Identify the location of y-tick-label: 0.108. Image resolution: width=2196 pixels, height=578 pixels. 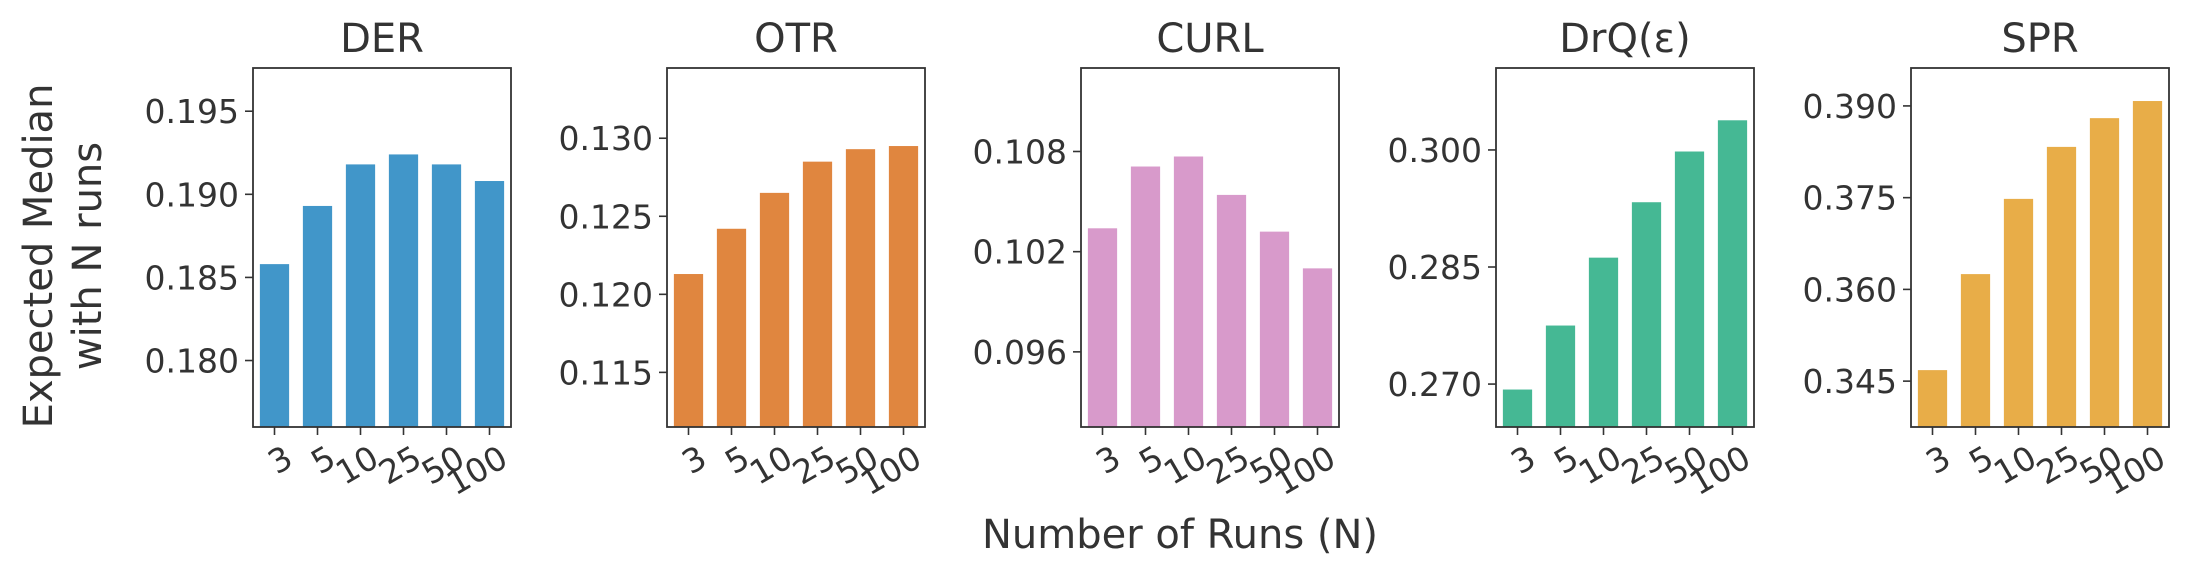
(1020, 151).